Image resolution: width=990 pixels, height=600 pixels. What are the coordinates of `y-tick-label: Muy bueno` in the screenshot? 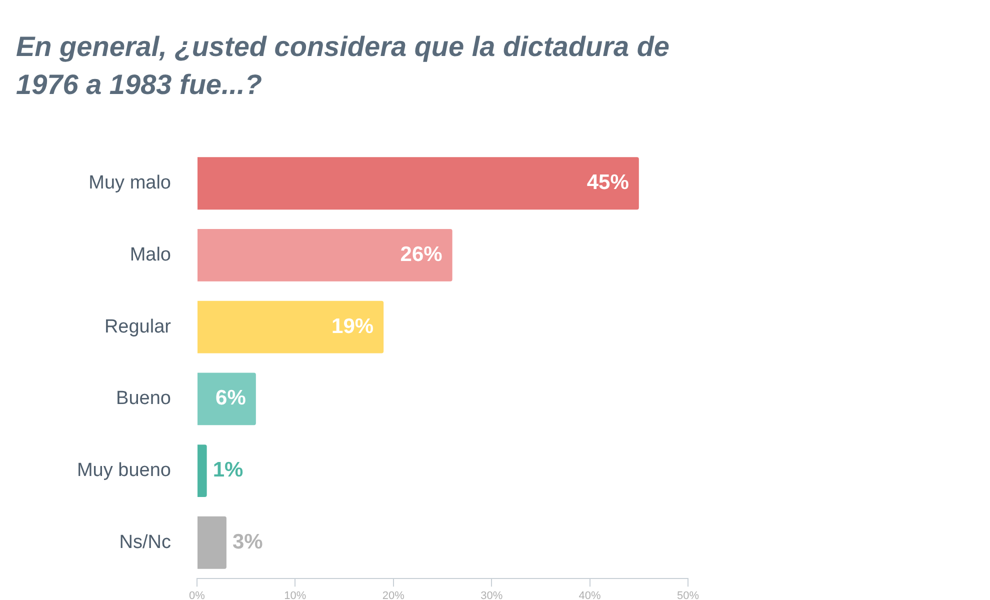 It's located at (123, 471).